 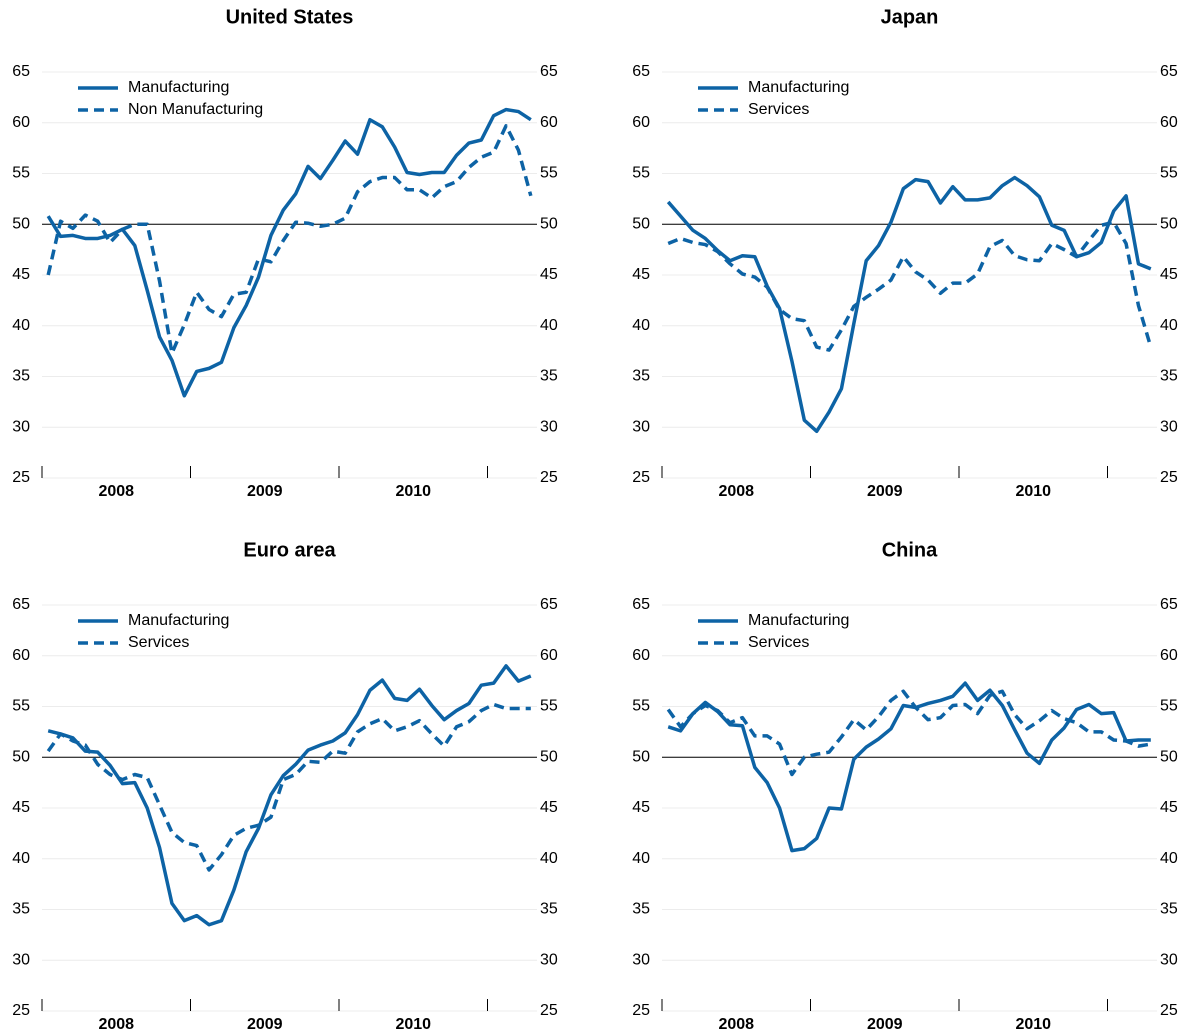 What do you see at coordinates (290, 17) in the screenshot?
I see `chart-title: United States` at bounding box center [290, 17].